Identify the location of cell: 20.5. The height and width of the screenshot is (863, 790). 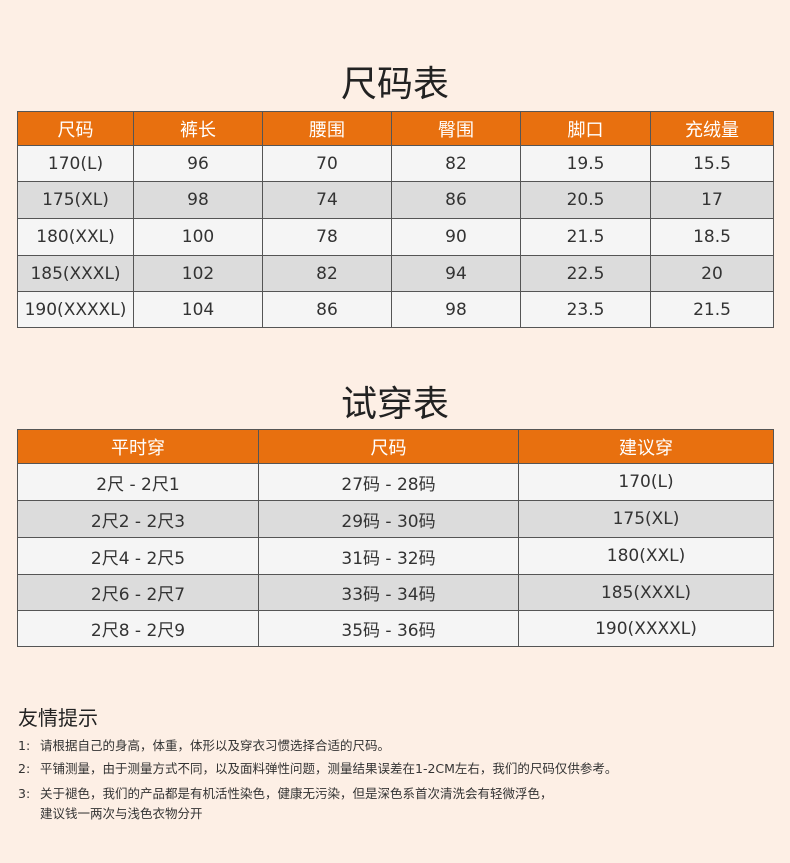
(585, 200).